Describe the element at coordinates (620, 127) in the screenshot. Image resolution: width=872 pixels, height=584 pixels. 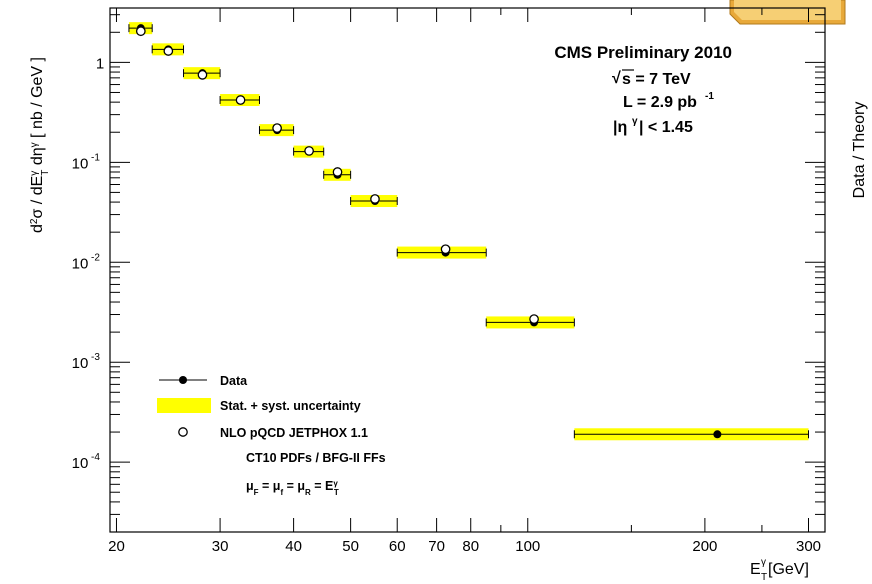
I see `svg-text: |η` at that location.